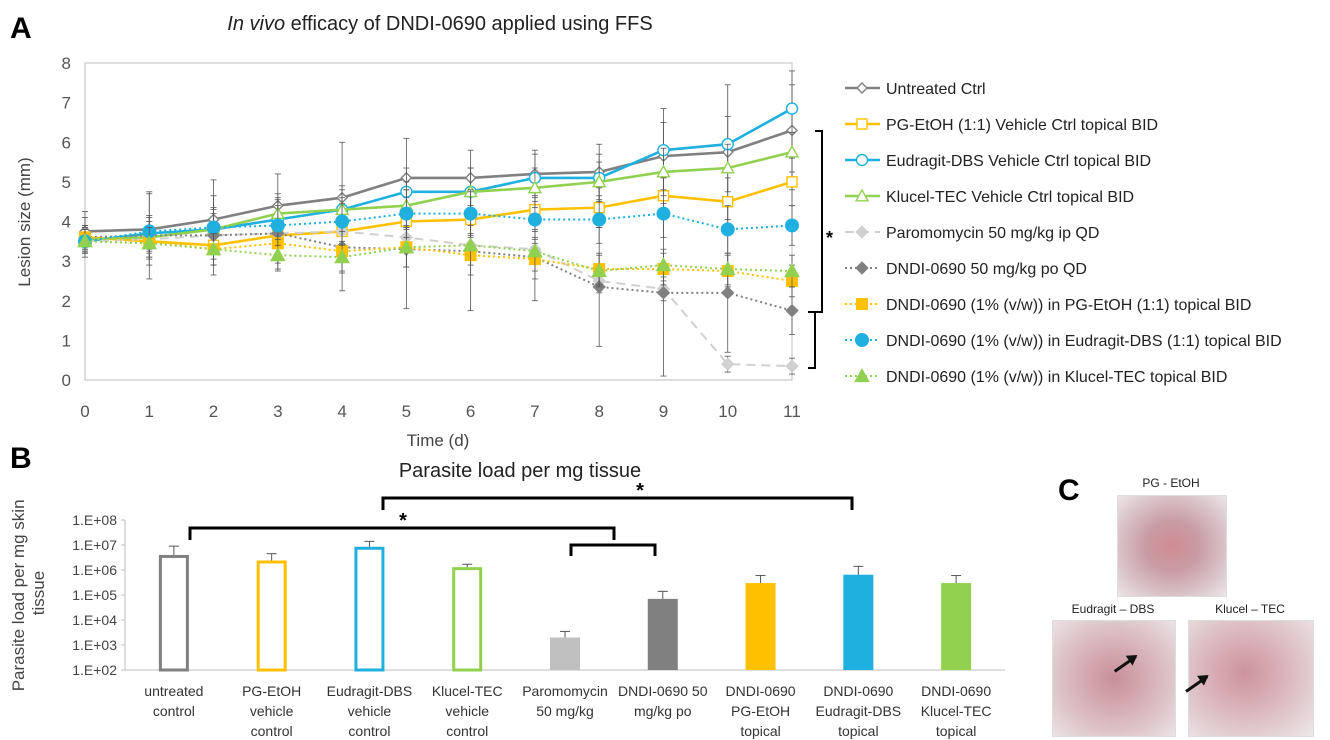 The image size is (1330, 740). What do you see at coordinates (256, 24) in the screenshot?
I see `line-chart-title-italic: In vivo` at bounding box center [256, 24].